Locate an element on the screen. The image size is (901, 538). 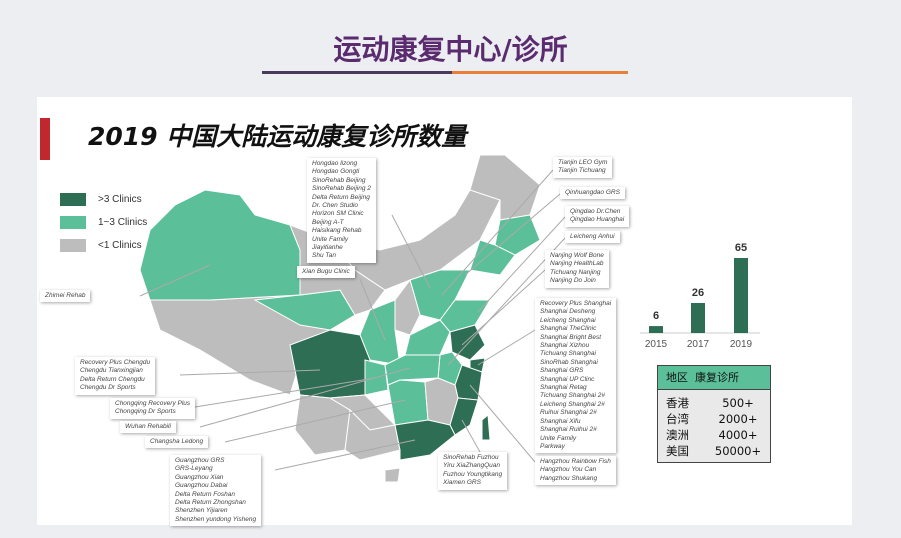
clinic-name: Shenzhen yundong Yisheng is located at coordinates (216, 519).